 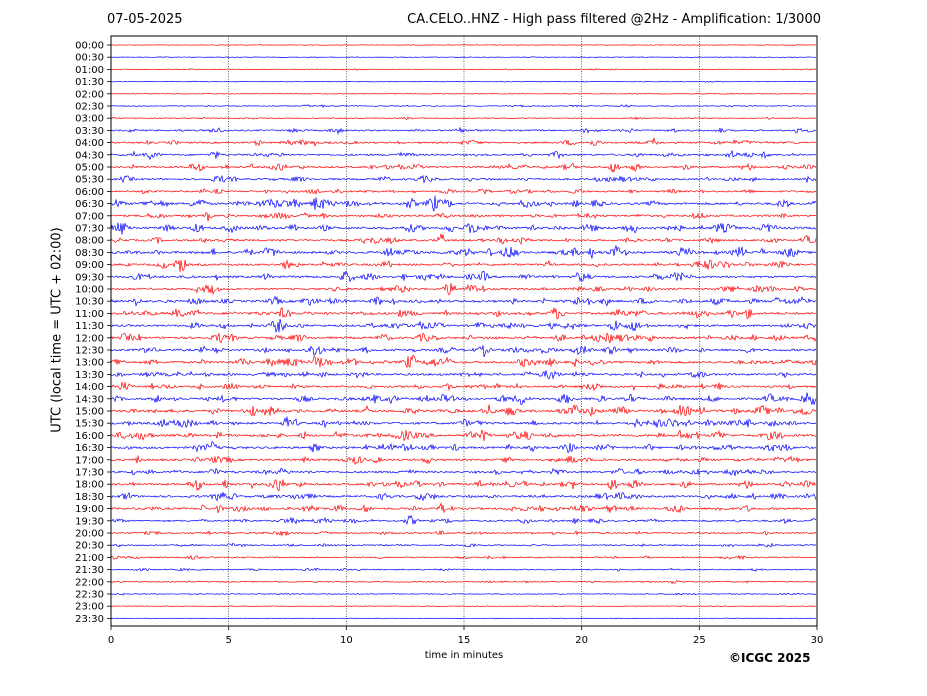 What do you see at coordinates (89, 94) in the screenshot?
I see `y-tick-label: 02:00` at bounding box center [89, 94].